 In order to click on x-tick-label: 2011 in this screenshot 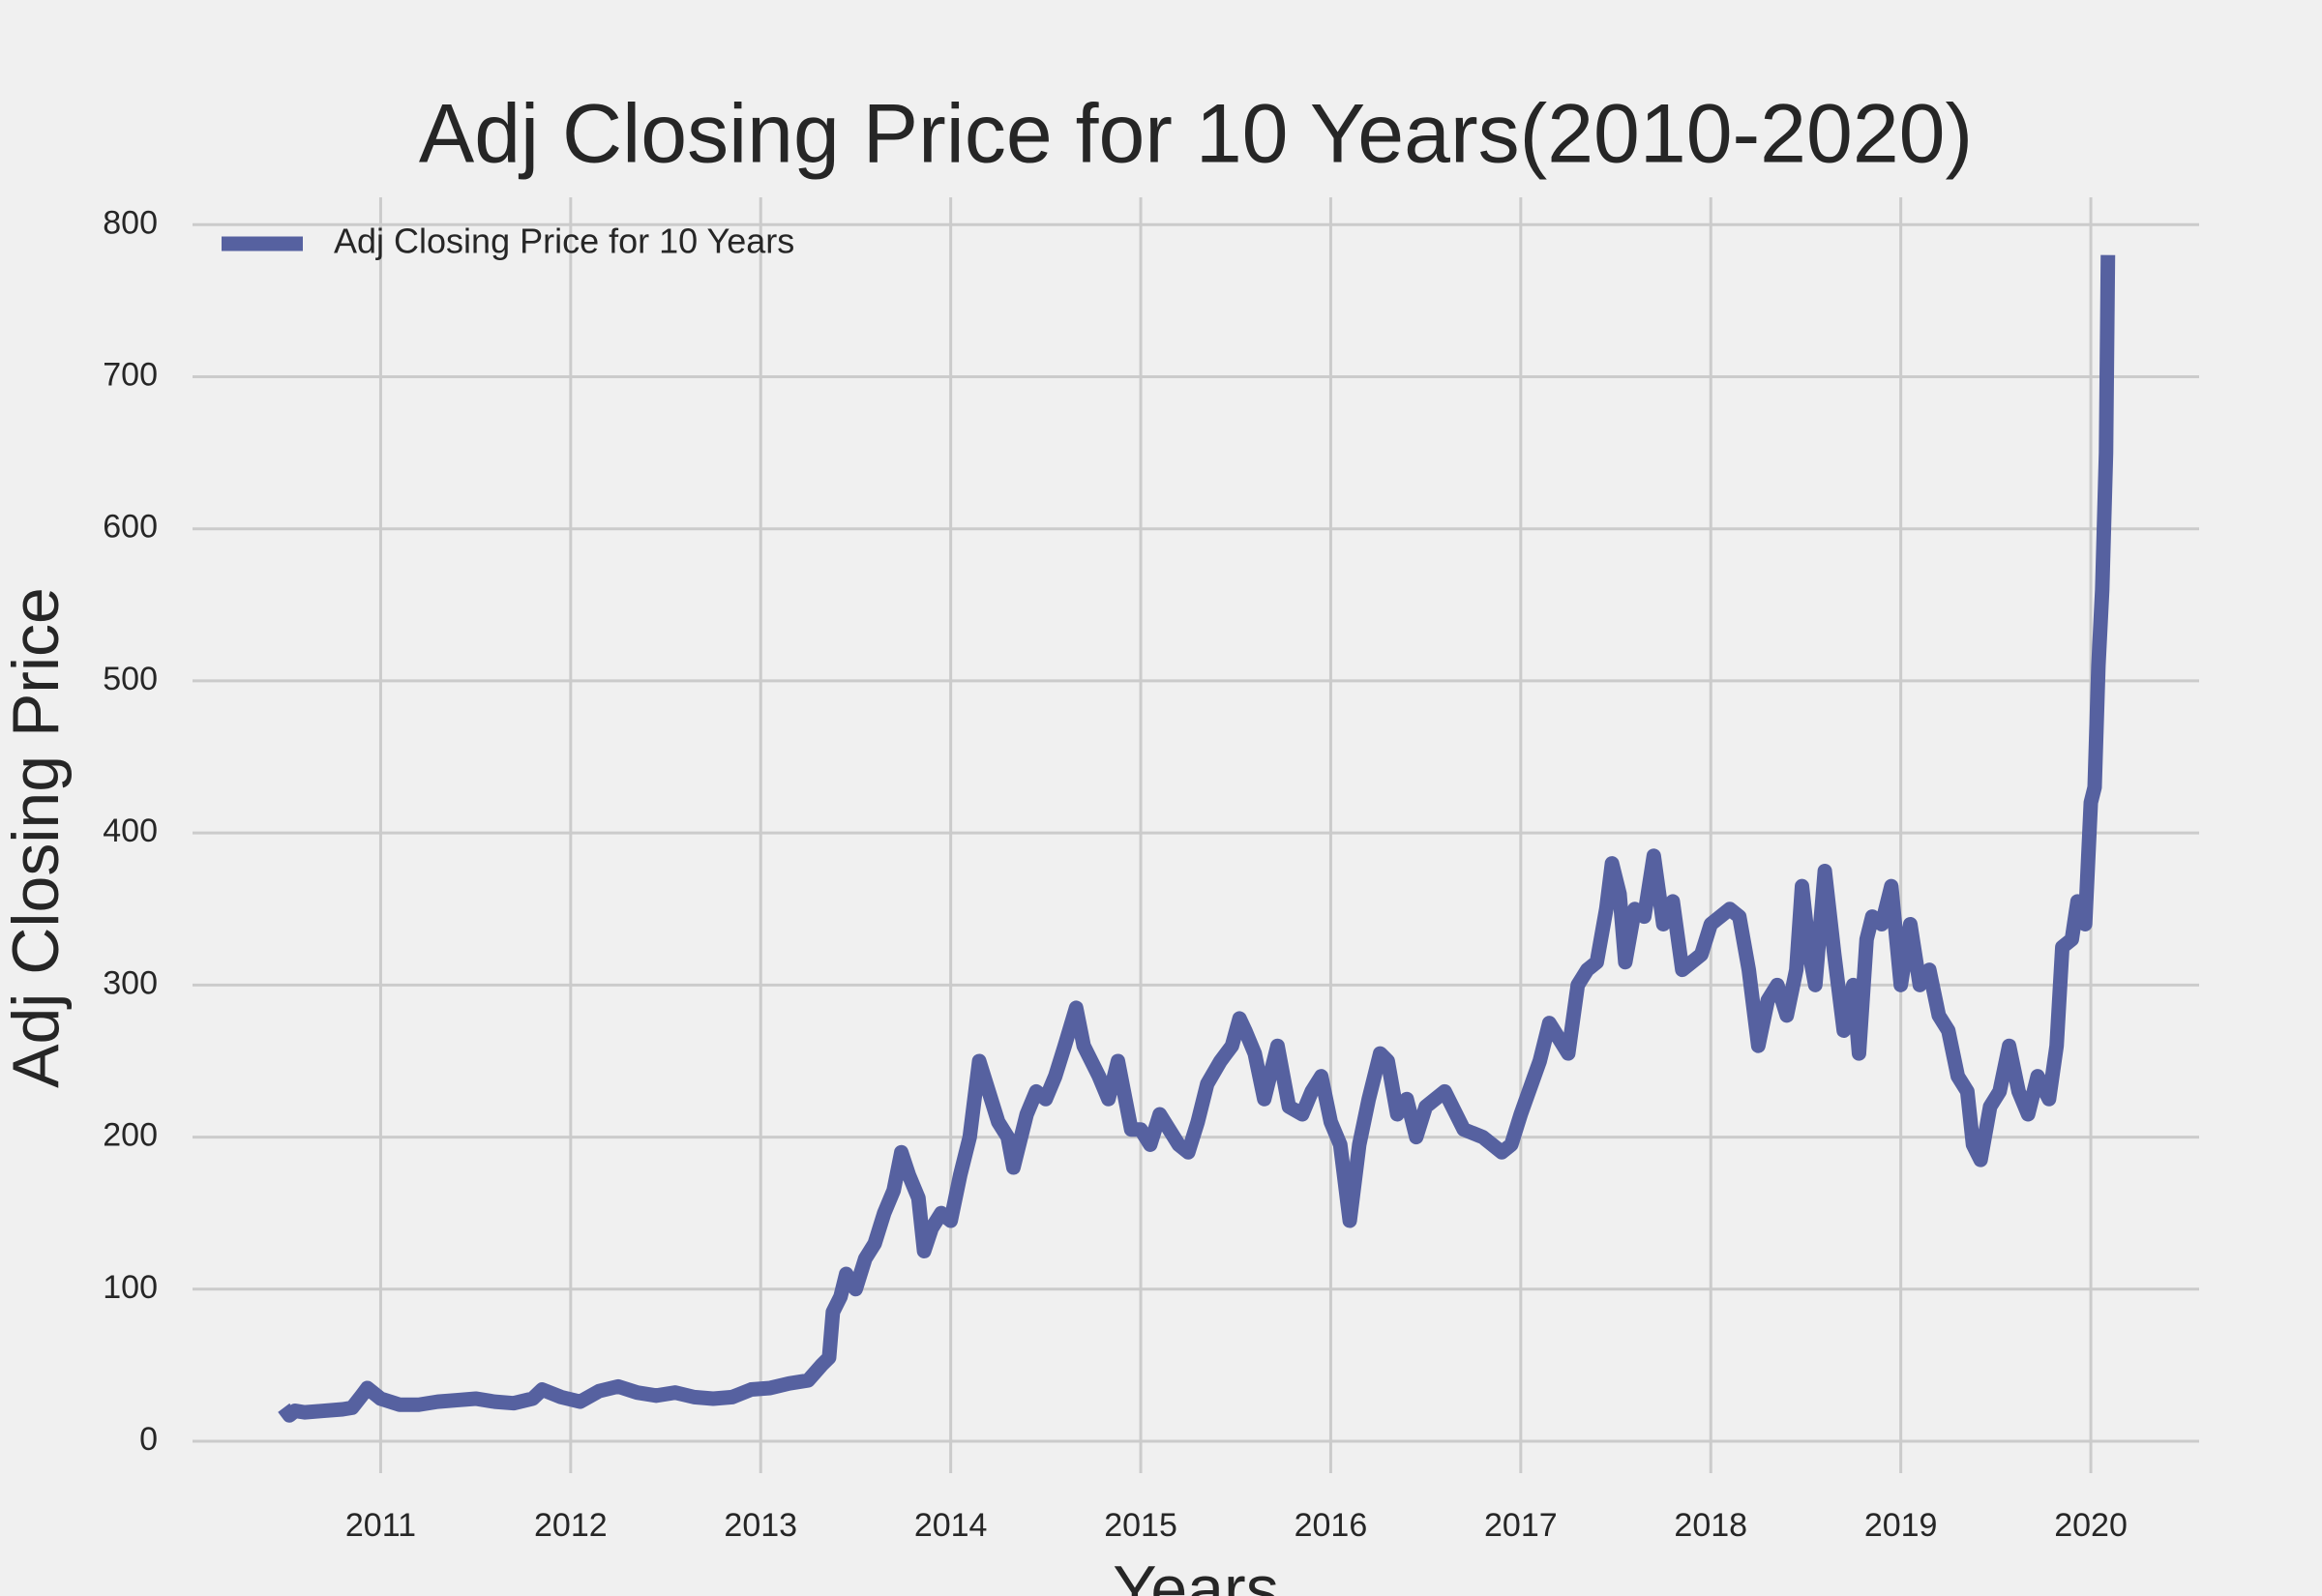, I will do `click(380, 1525)`.